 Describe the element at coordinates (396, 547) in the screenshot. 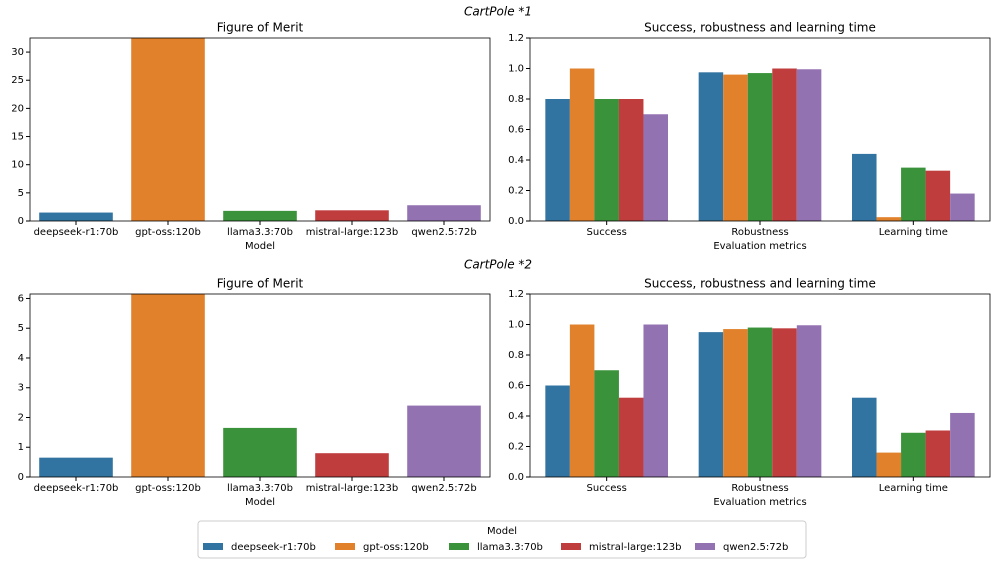

I see `legend-label: gpt-oss:120b` at that location.